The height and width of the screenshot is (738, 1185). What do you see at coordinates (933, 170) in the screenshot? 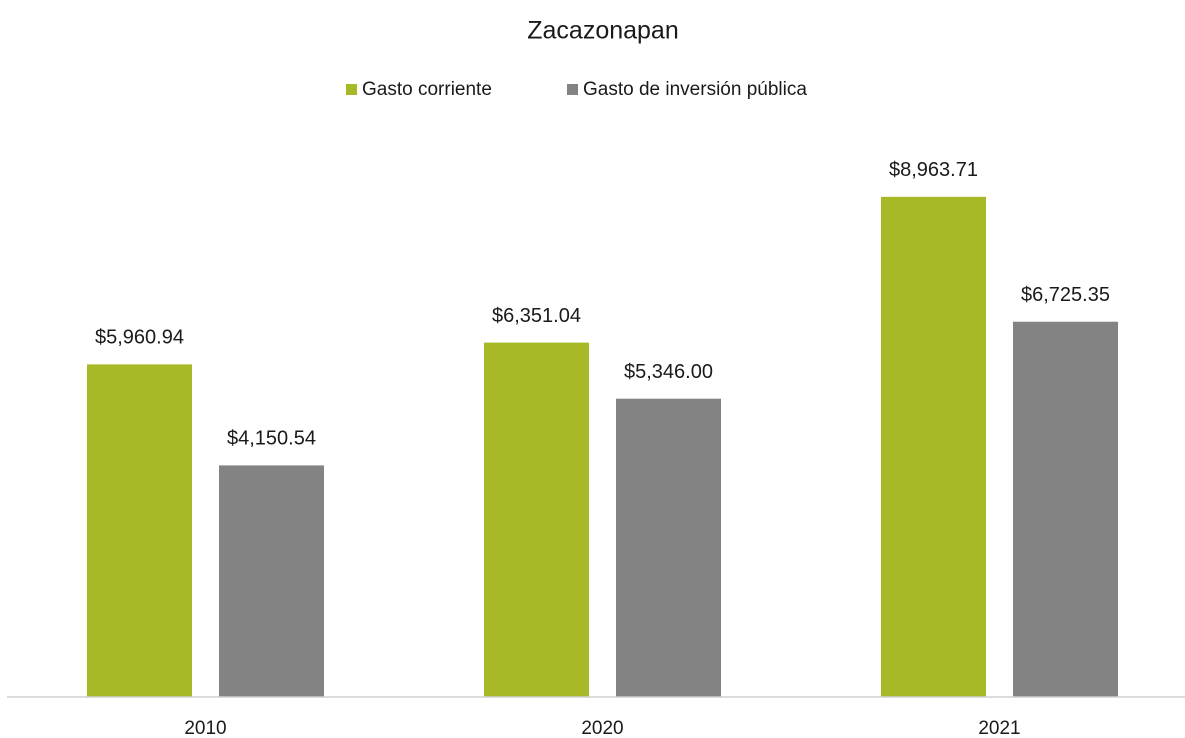
I see `data-label: $8,963.71` at bounding box center [933, 170].